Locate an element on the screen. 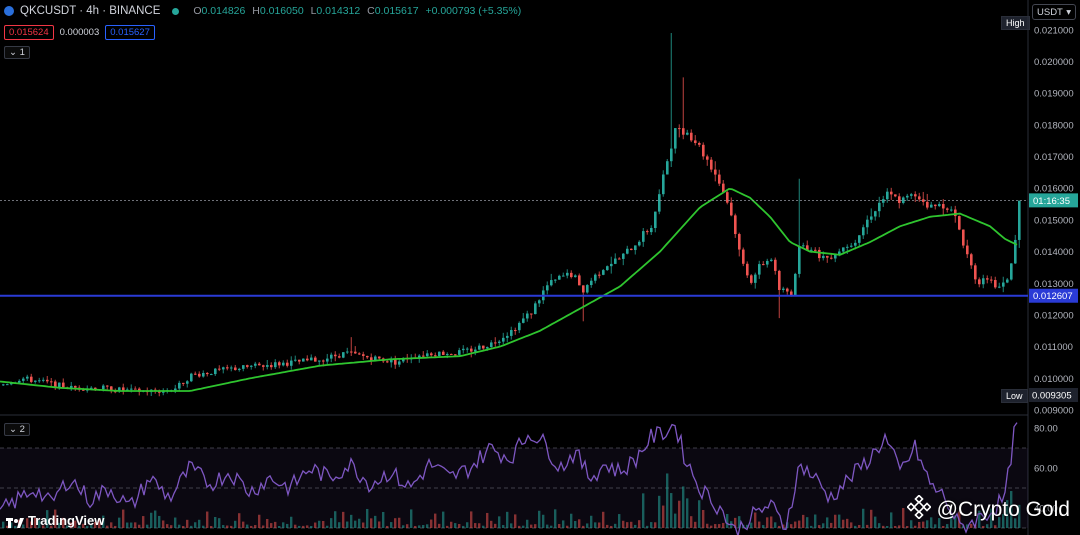 The height and width of the screenshot is (535, 1080). indicator-pane-collapse-button: ⌄ 2 is located at coordinates (17, 429).